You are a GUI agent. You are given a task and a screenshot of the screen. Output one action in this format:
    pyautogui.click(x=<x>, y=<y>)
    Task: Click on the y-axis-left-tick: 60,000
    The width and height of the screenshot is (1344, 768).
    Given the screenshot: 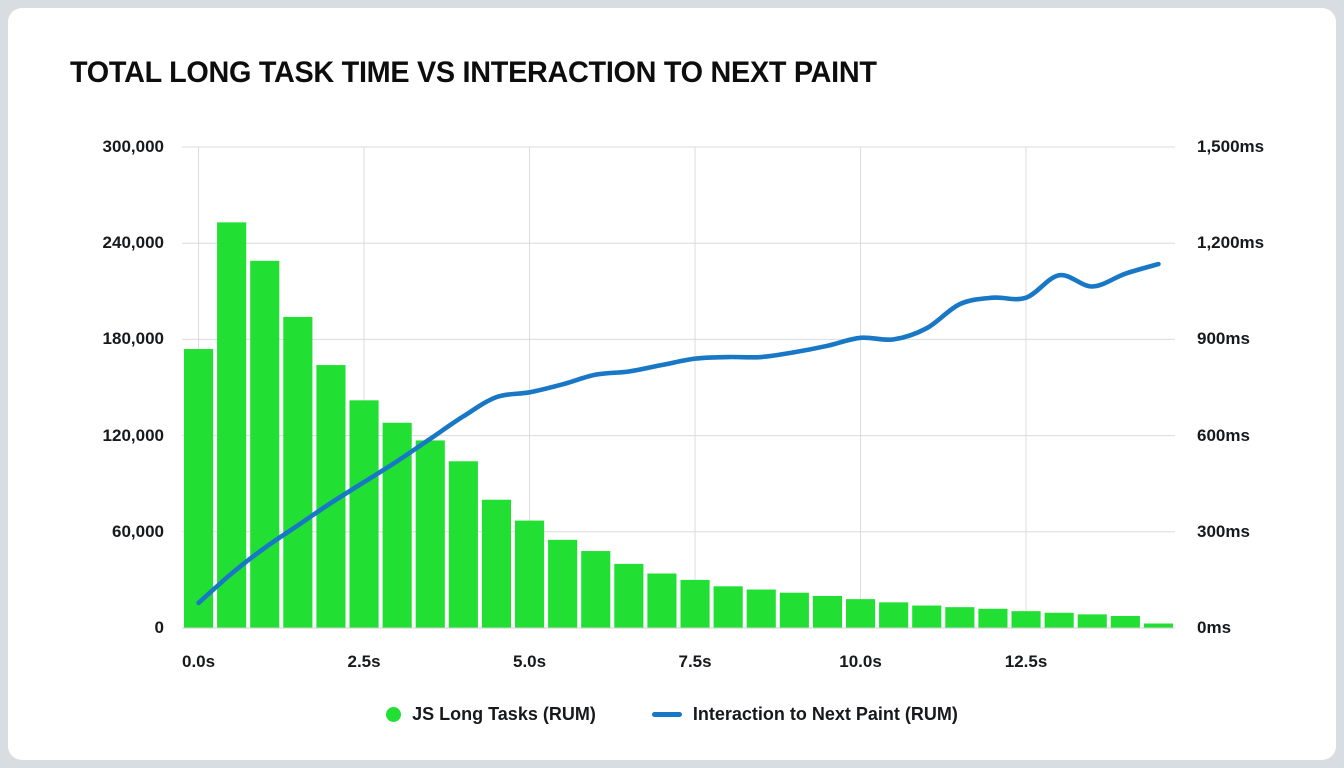 What is the action you would take?
    pyautogui.click(x=138, y=531)
    